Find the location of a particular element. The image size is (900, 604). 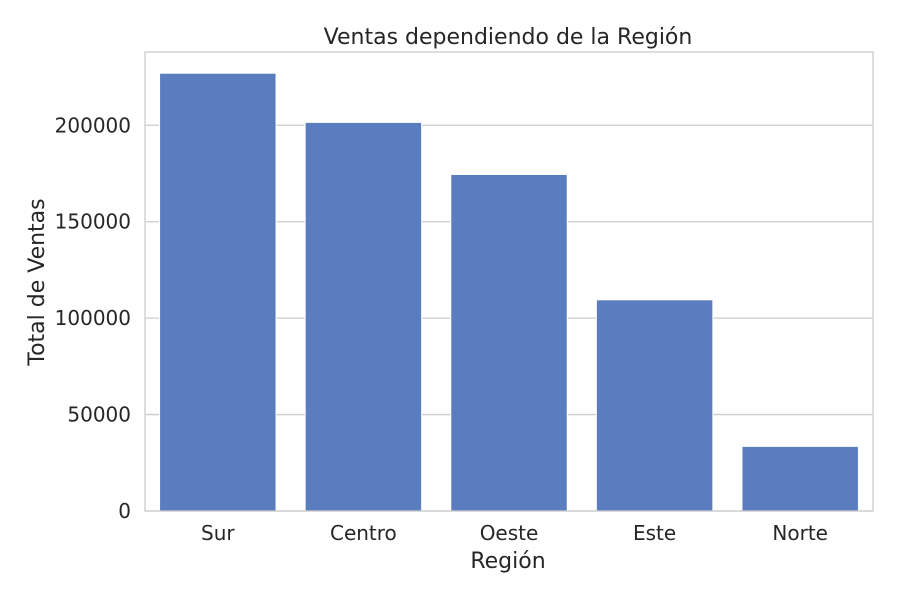

bar-sur is located at coordinates (218, 292).